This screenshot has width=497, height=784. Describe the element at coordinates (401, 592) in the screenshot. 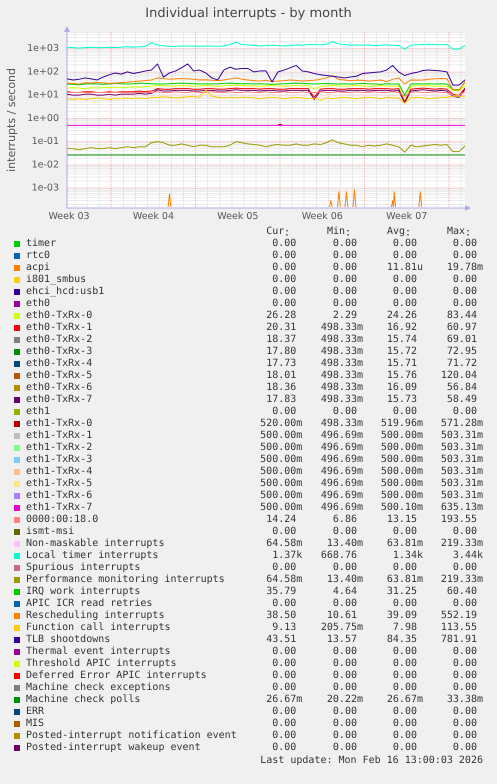

I see `text: 31.25` at that location.